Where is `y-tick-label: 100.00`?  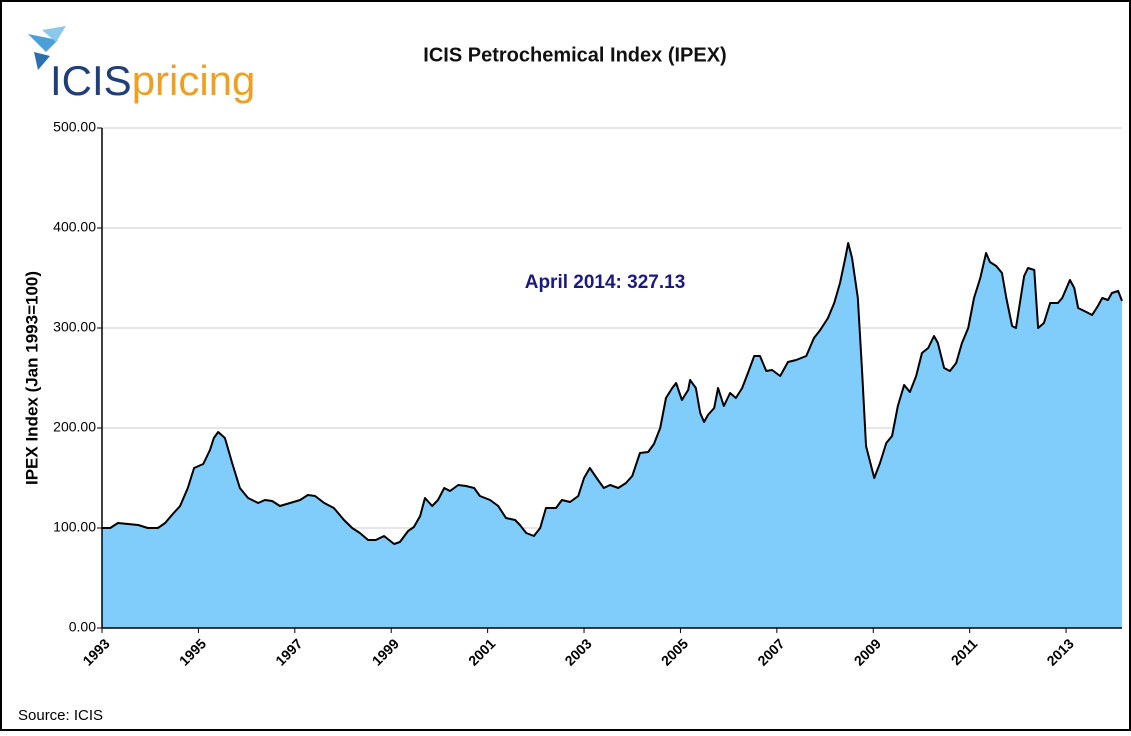
y-tick-label: 100.00 is located at coordinates (74, 527).